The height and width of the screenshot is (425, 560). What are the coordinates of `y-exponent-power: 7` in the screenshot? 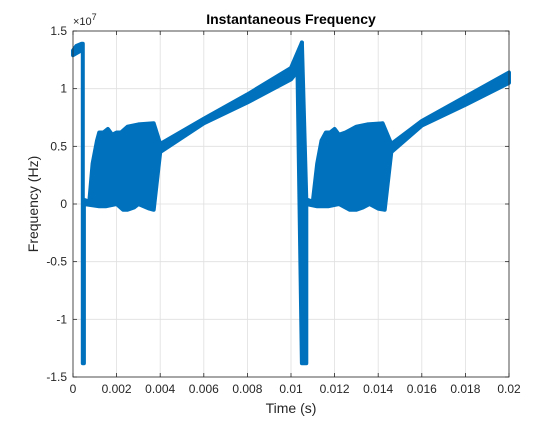 It's located at (94, 17).